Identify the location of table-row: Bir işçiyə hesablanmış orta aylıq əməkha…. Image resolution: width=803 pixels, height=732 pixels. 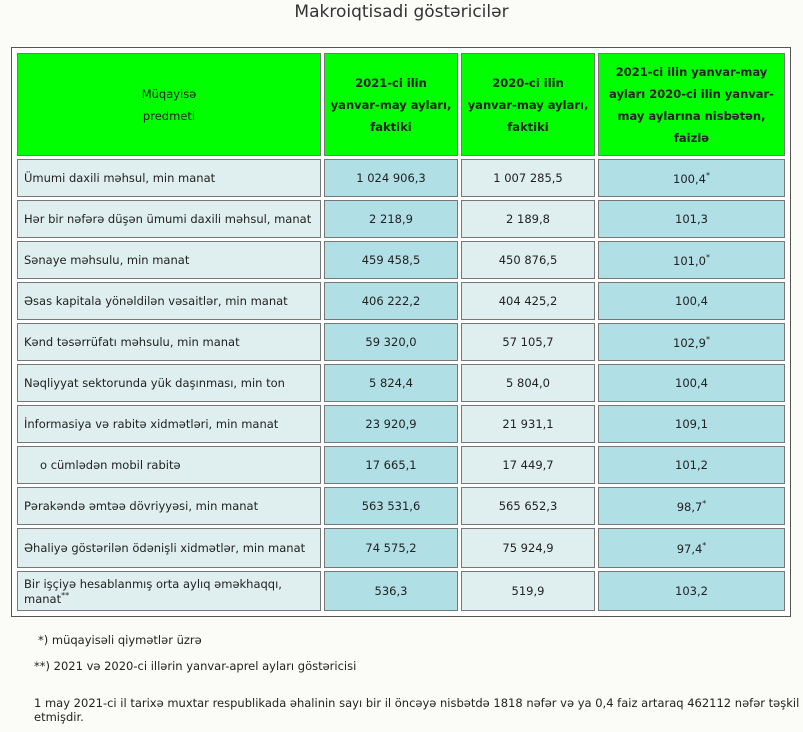
(401, 591).